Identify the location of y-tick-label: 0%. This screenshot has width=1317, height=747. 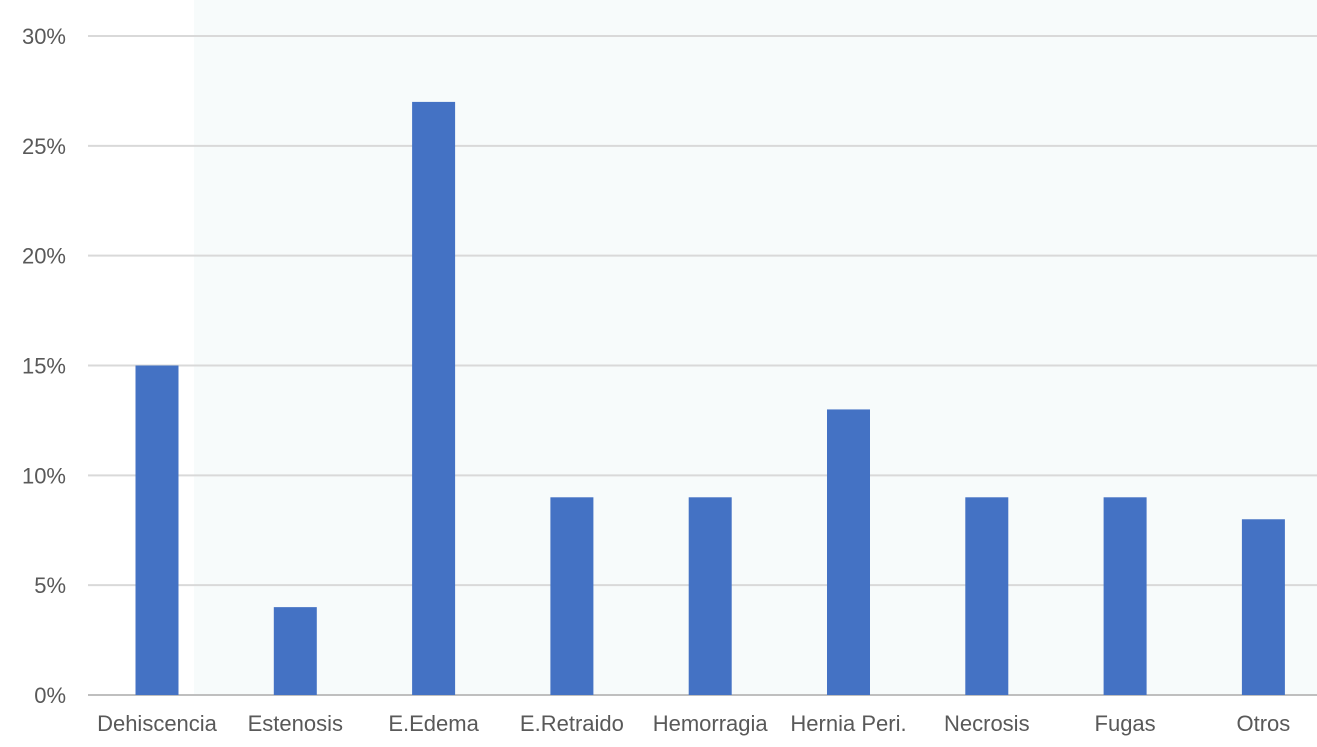
(50, 695).